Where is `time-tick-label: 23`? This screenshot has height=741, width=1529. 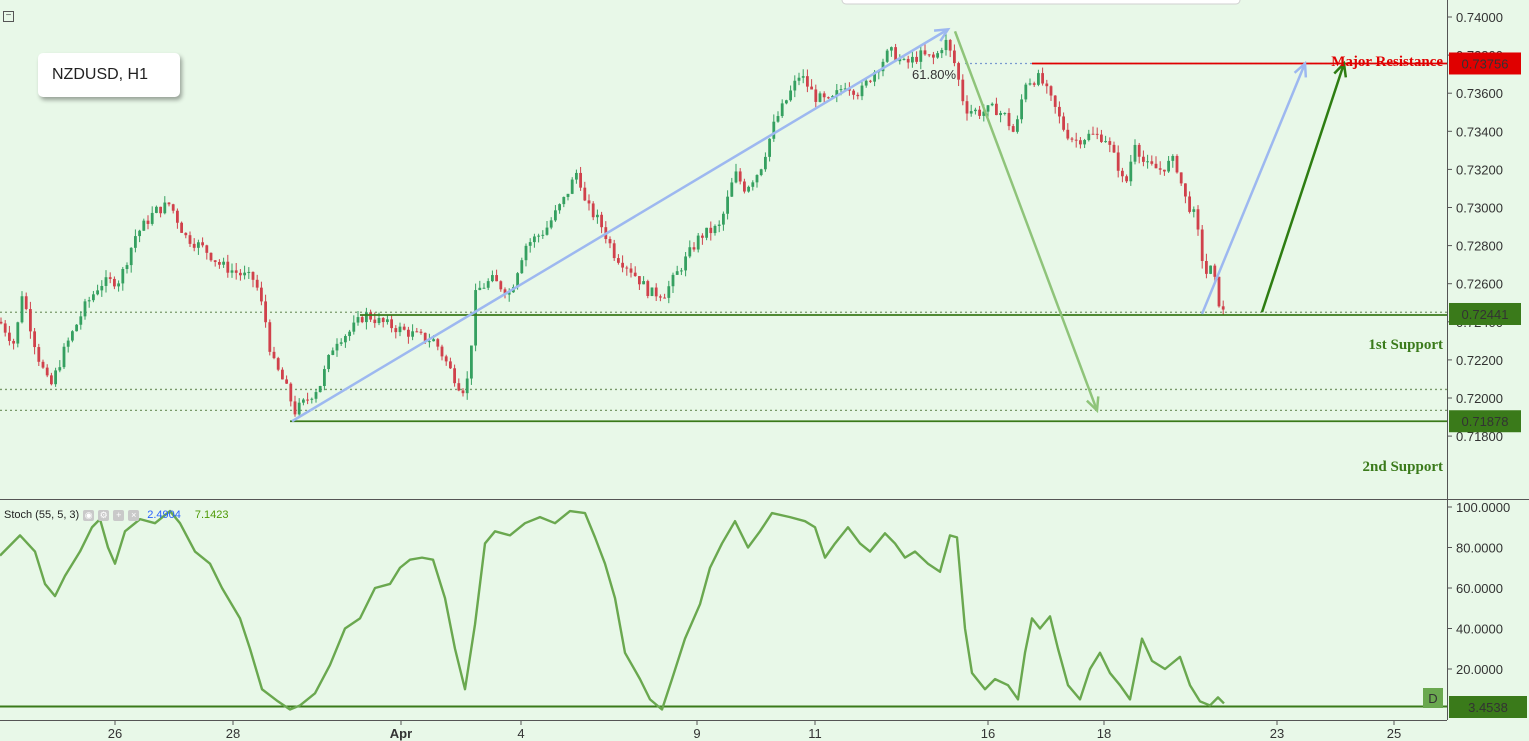
time-tick-label: 23 is located at coordinates (1277, 733).